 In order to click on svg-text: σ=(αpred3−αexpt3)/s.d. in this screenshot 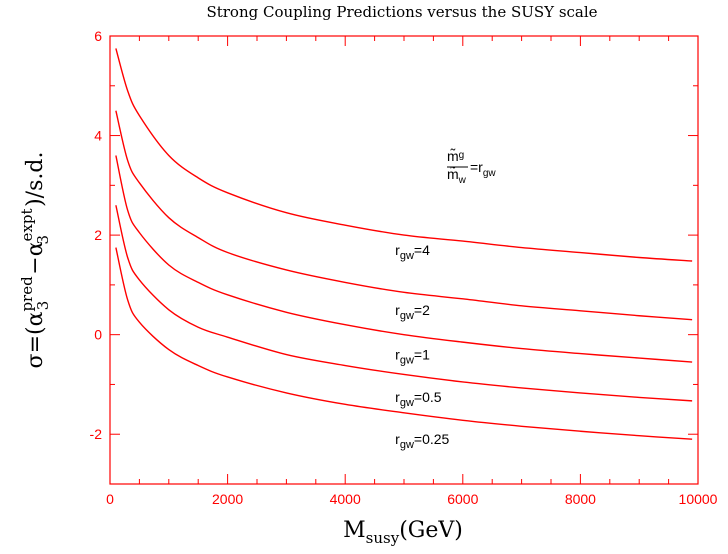, I will do `click(35, 260)`.